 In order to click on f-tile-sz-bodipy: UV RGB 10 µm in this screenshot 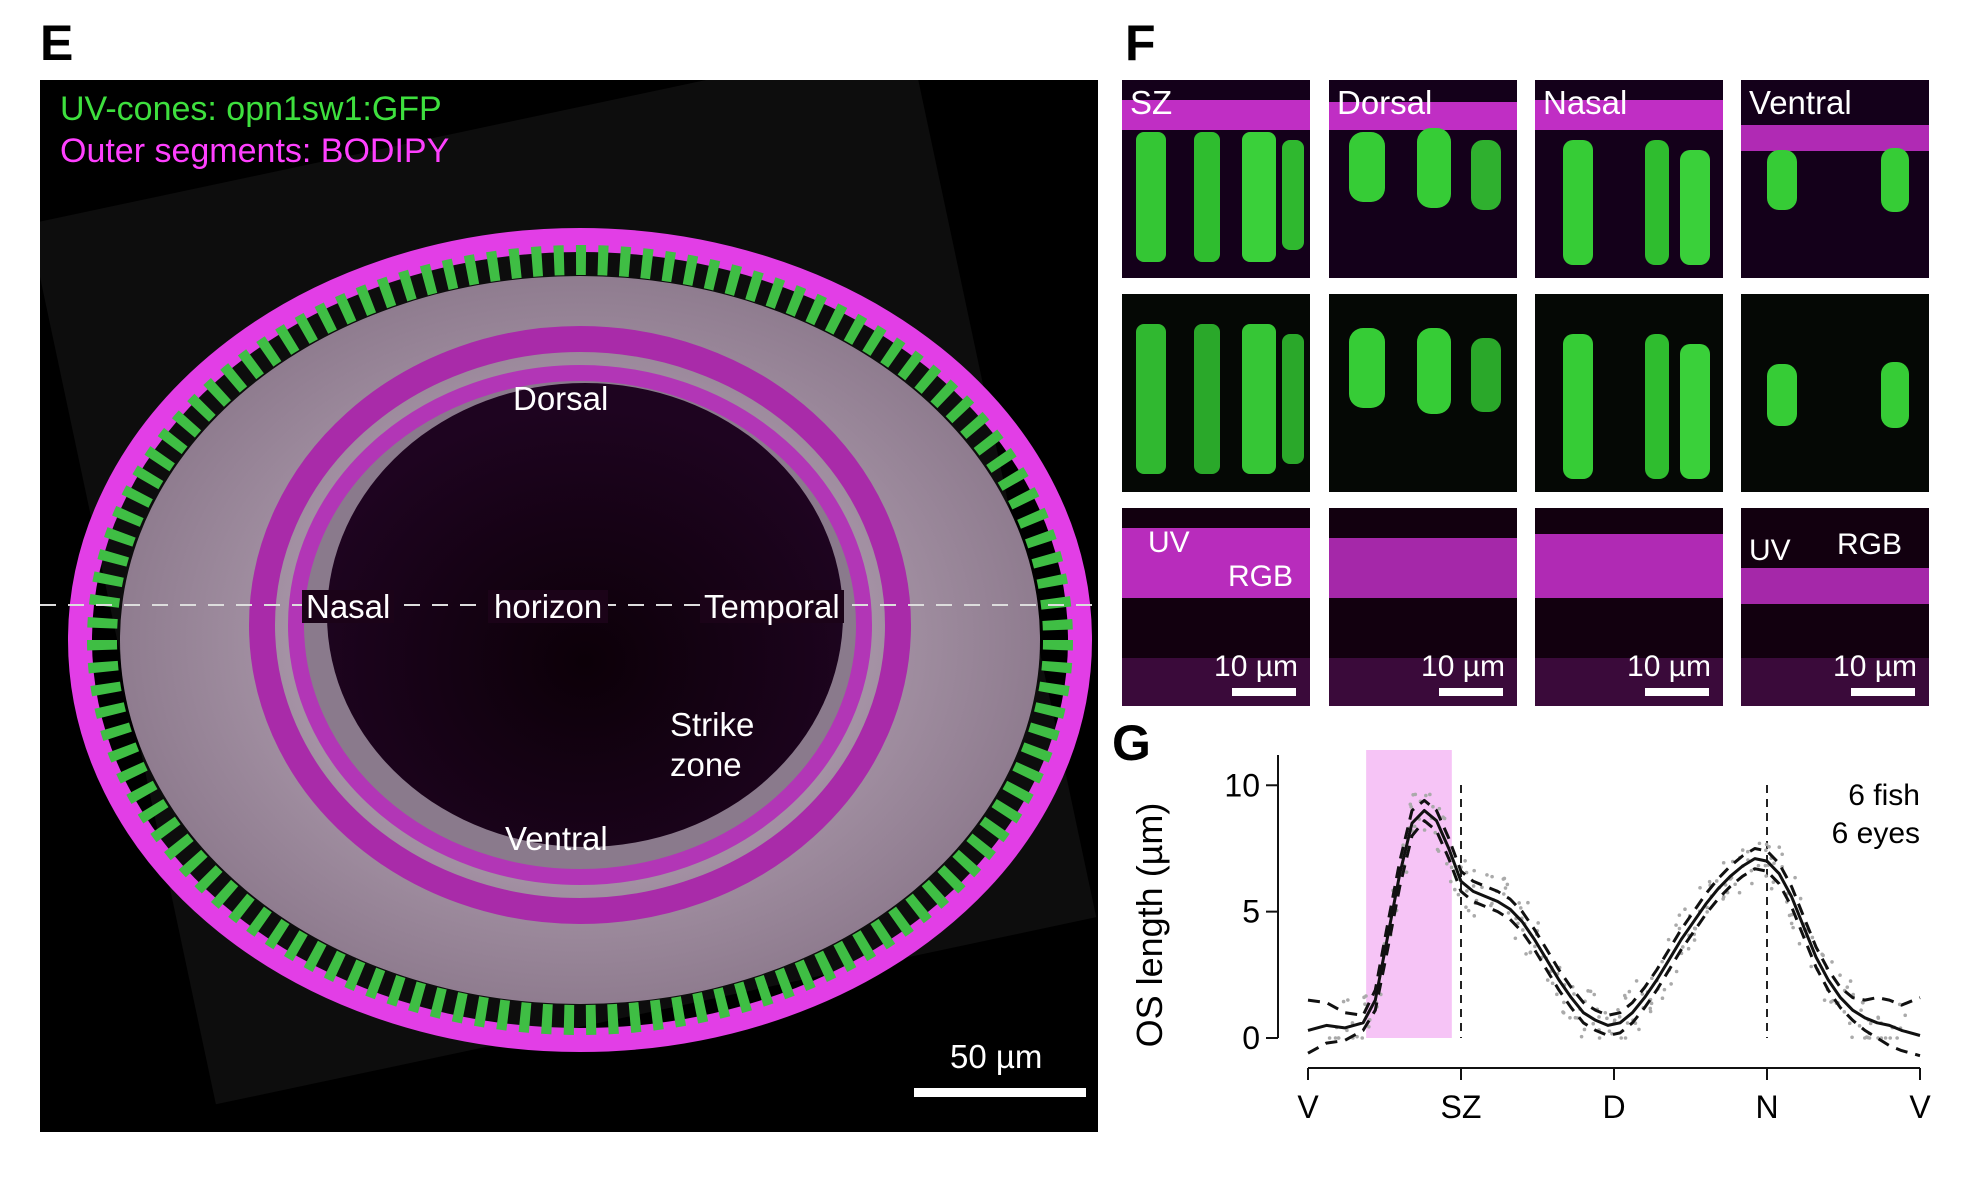, I will do `click(1216, 607)`.